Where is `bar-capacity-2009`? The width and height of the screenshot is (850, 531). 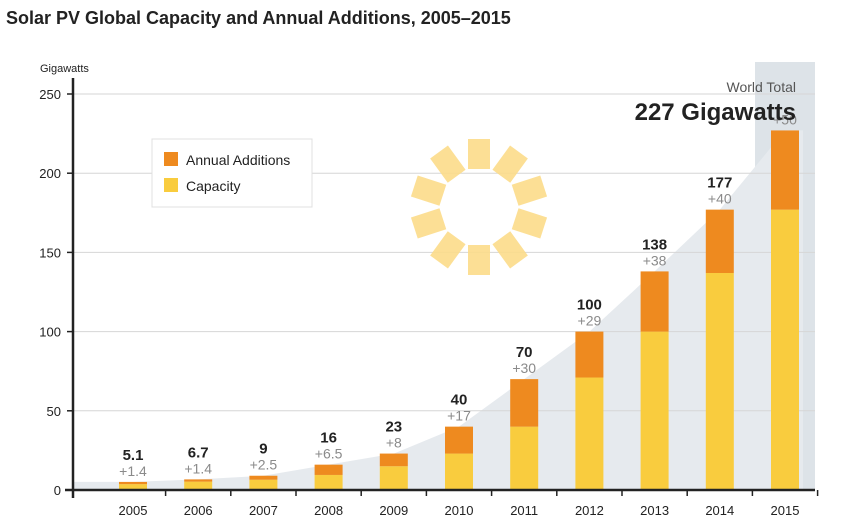 bar-capacity-2009 is located at coordinates (393, 478).